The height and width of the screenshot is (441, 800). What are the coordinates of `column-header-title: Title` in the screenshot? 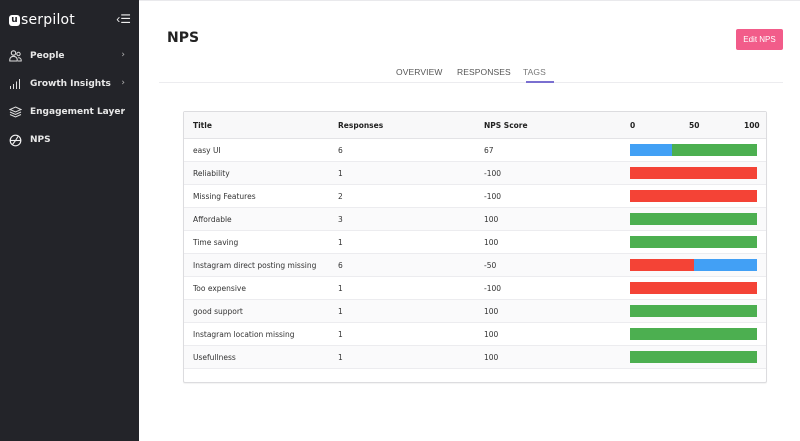 It's located at (202, 125).